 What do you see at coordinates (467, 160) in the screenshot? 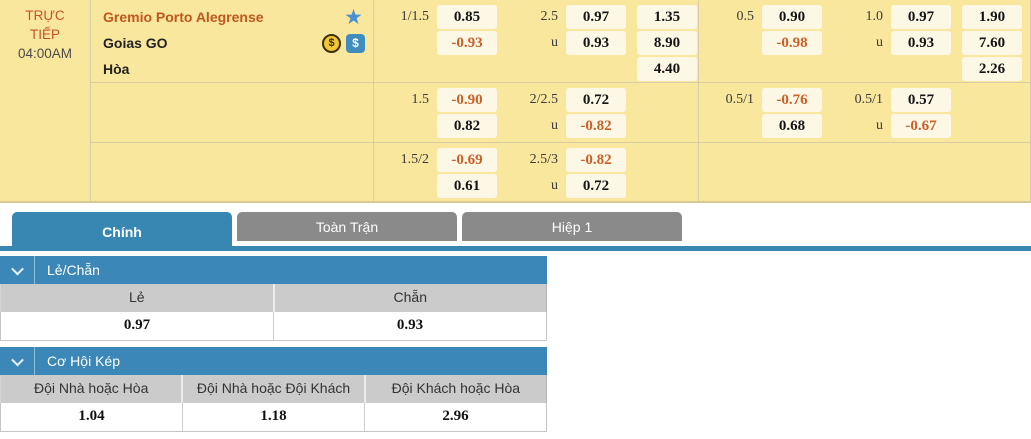
I see `hdp-odds-cell: -0.69` at bounding box center [467, 160].